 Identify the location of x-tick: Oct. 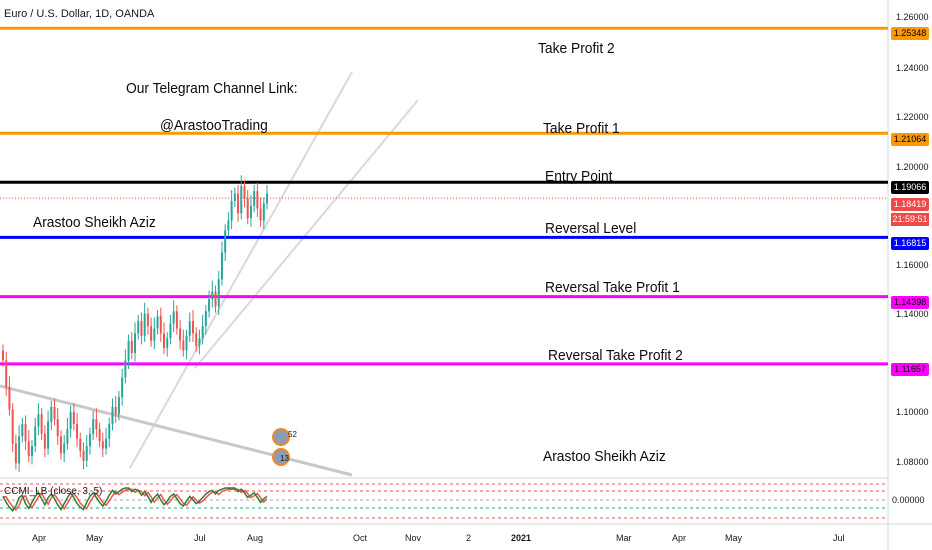
(360, 538).